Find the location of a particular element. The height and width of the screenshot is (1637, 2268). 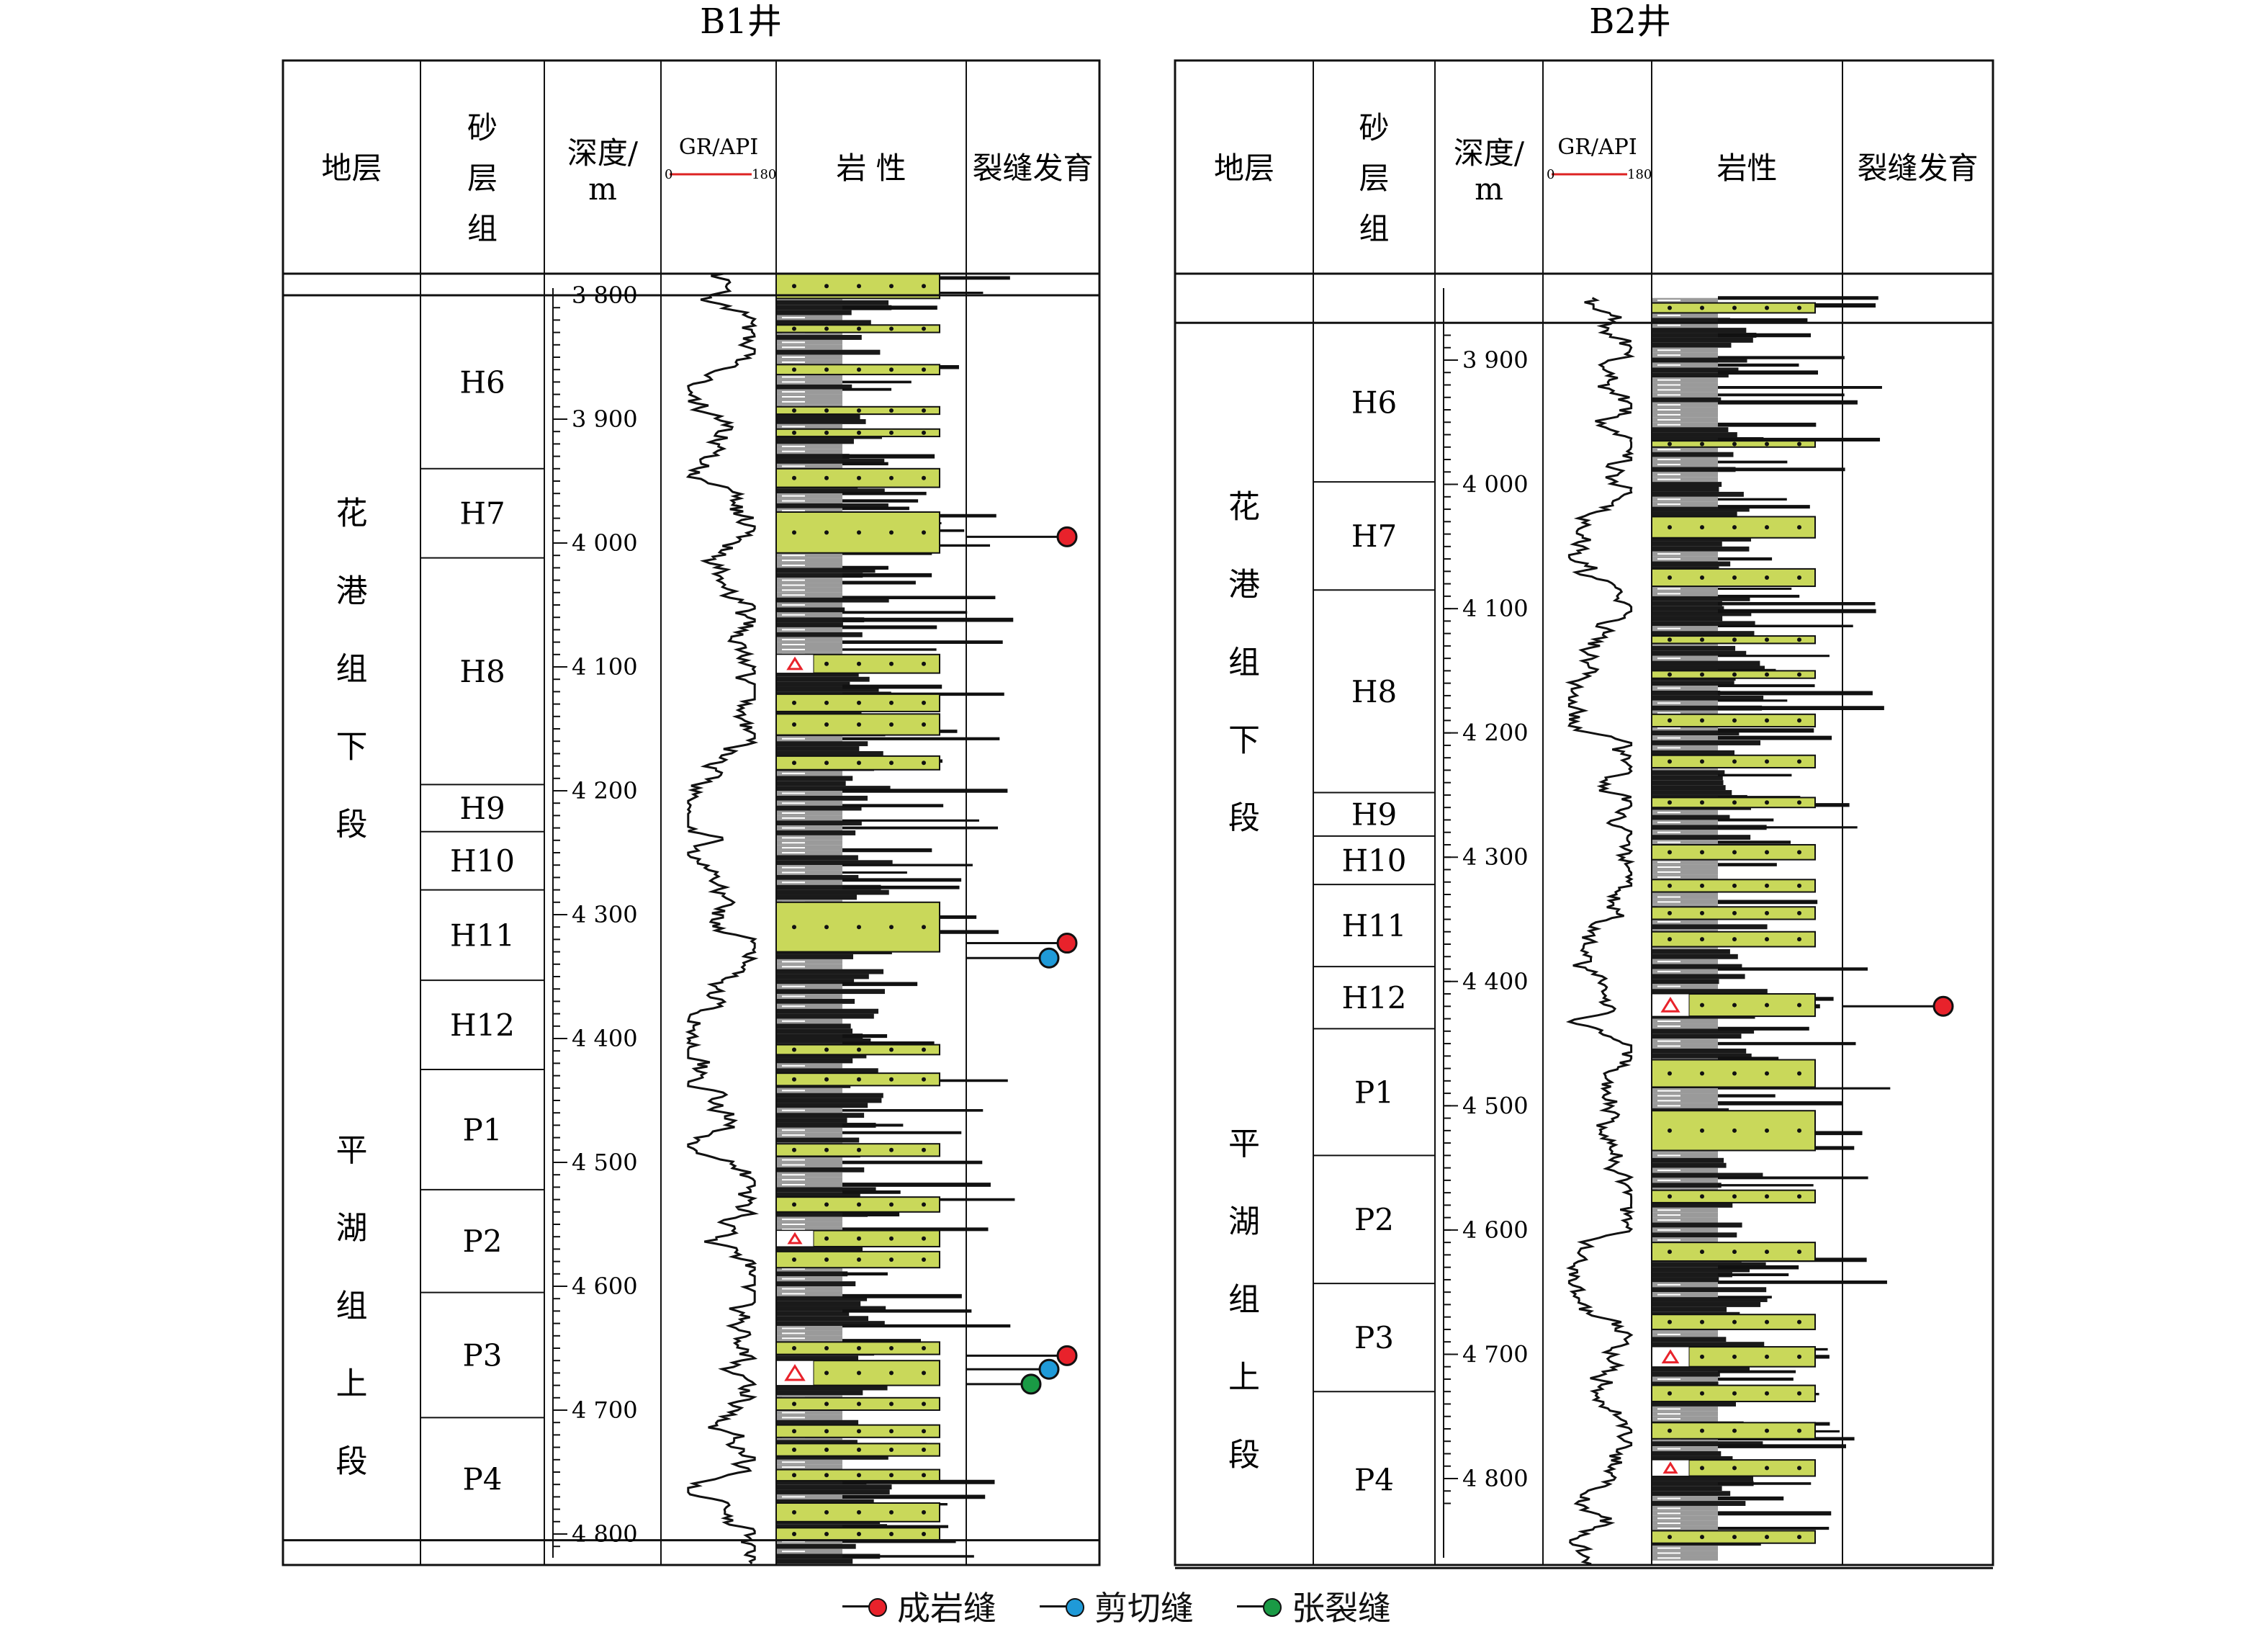

legend-label: 剪切缝 is located at coordinates (1144, 1608).